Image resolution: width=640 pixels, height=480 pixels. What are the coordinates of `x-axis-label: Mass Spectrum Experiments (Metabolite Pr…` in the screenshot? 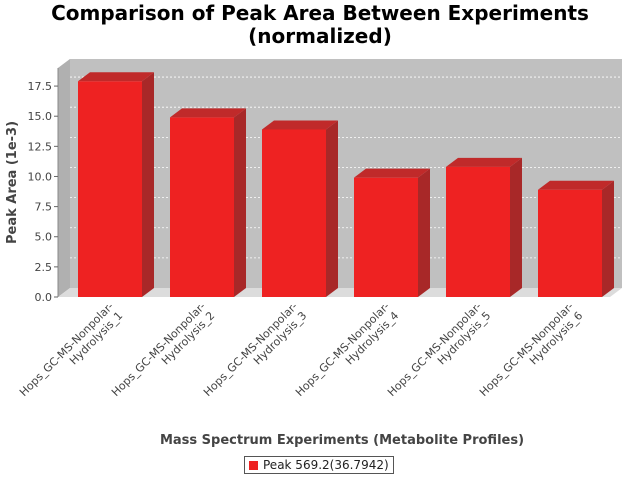 It's located at (342, 440).